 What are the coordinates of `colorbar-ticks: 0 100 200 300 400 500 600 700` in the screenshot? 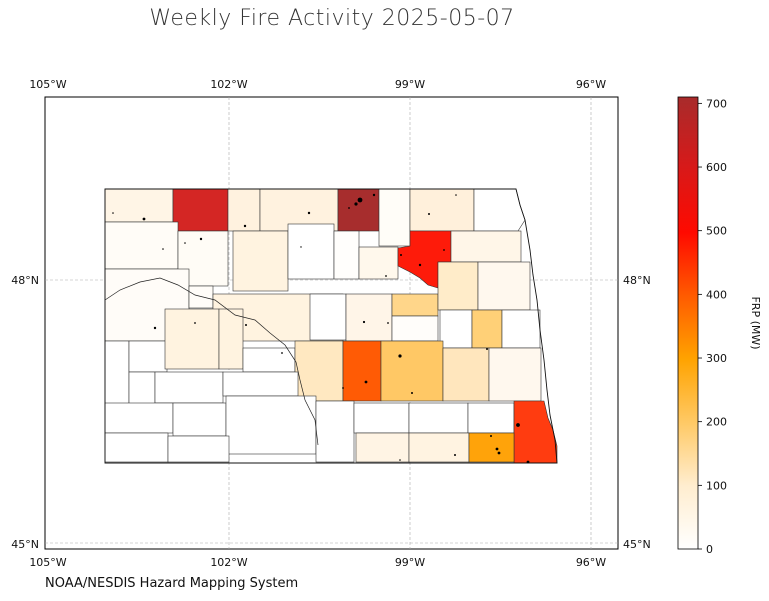 It's located at (712, 326).